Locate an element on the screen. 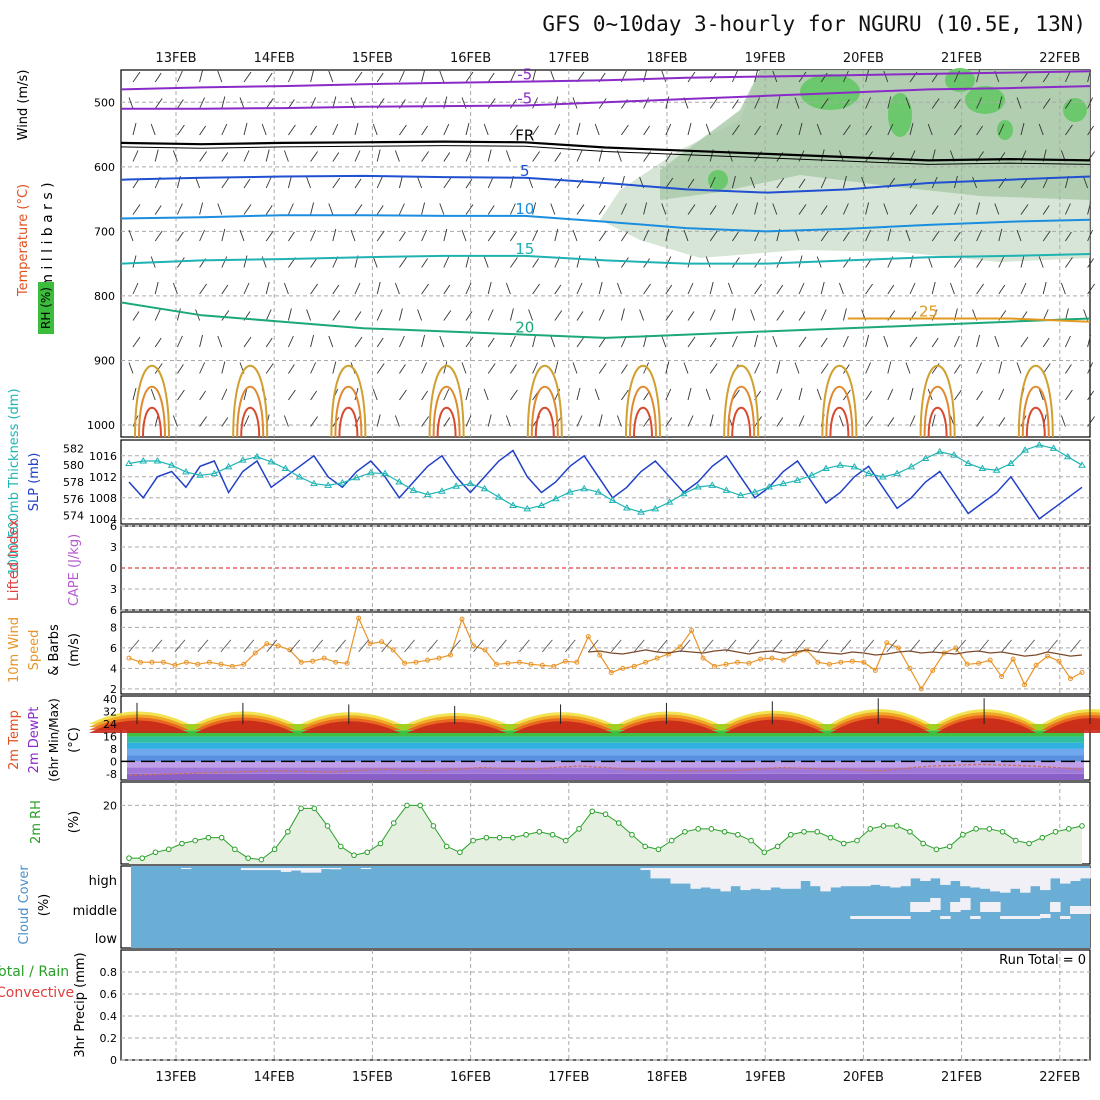  date-label-bottom: 22FEB is located at coordinates (1059, 1077).